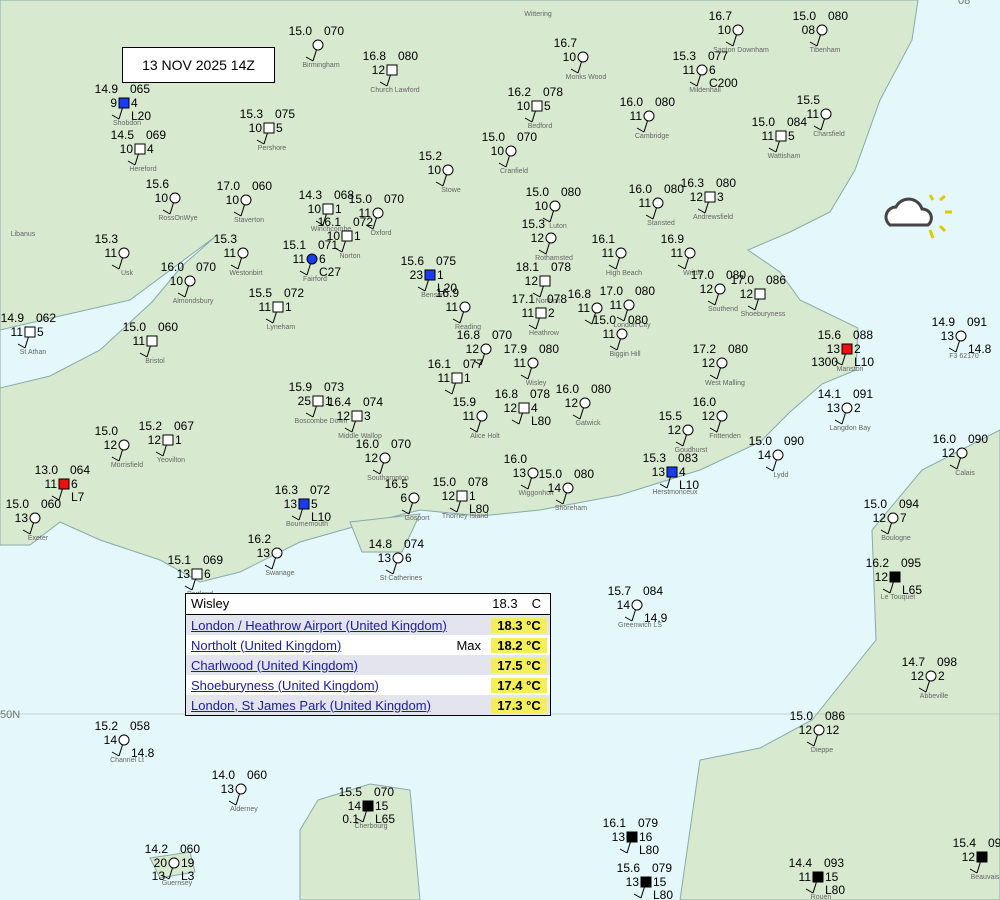  What do you see at coordinates (311, 705) in the screenshot?
I see `place-link: London, St James Park (United Kingdom)` at bounding box center [311, 705].